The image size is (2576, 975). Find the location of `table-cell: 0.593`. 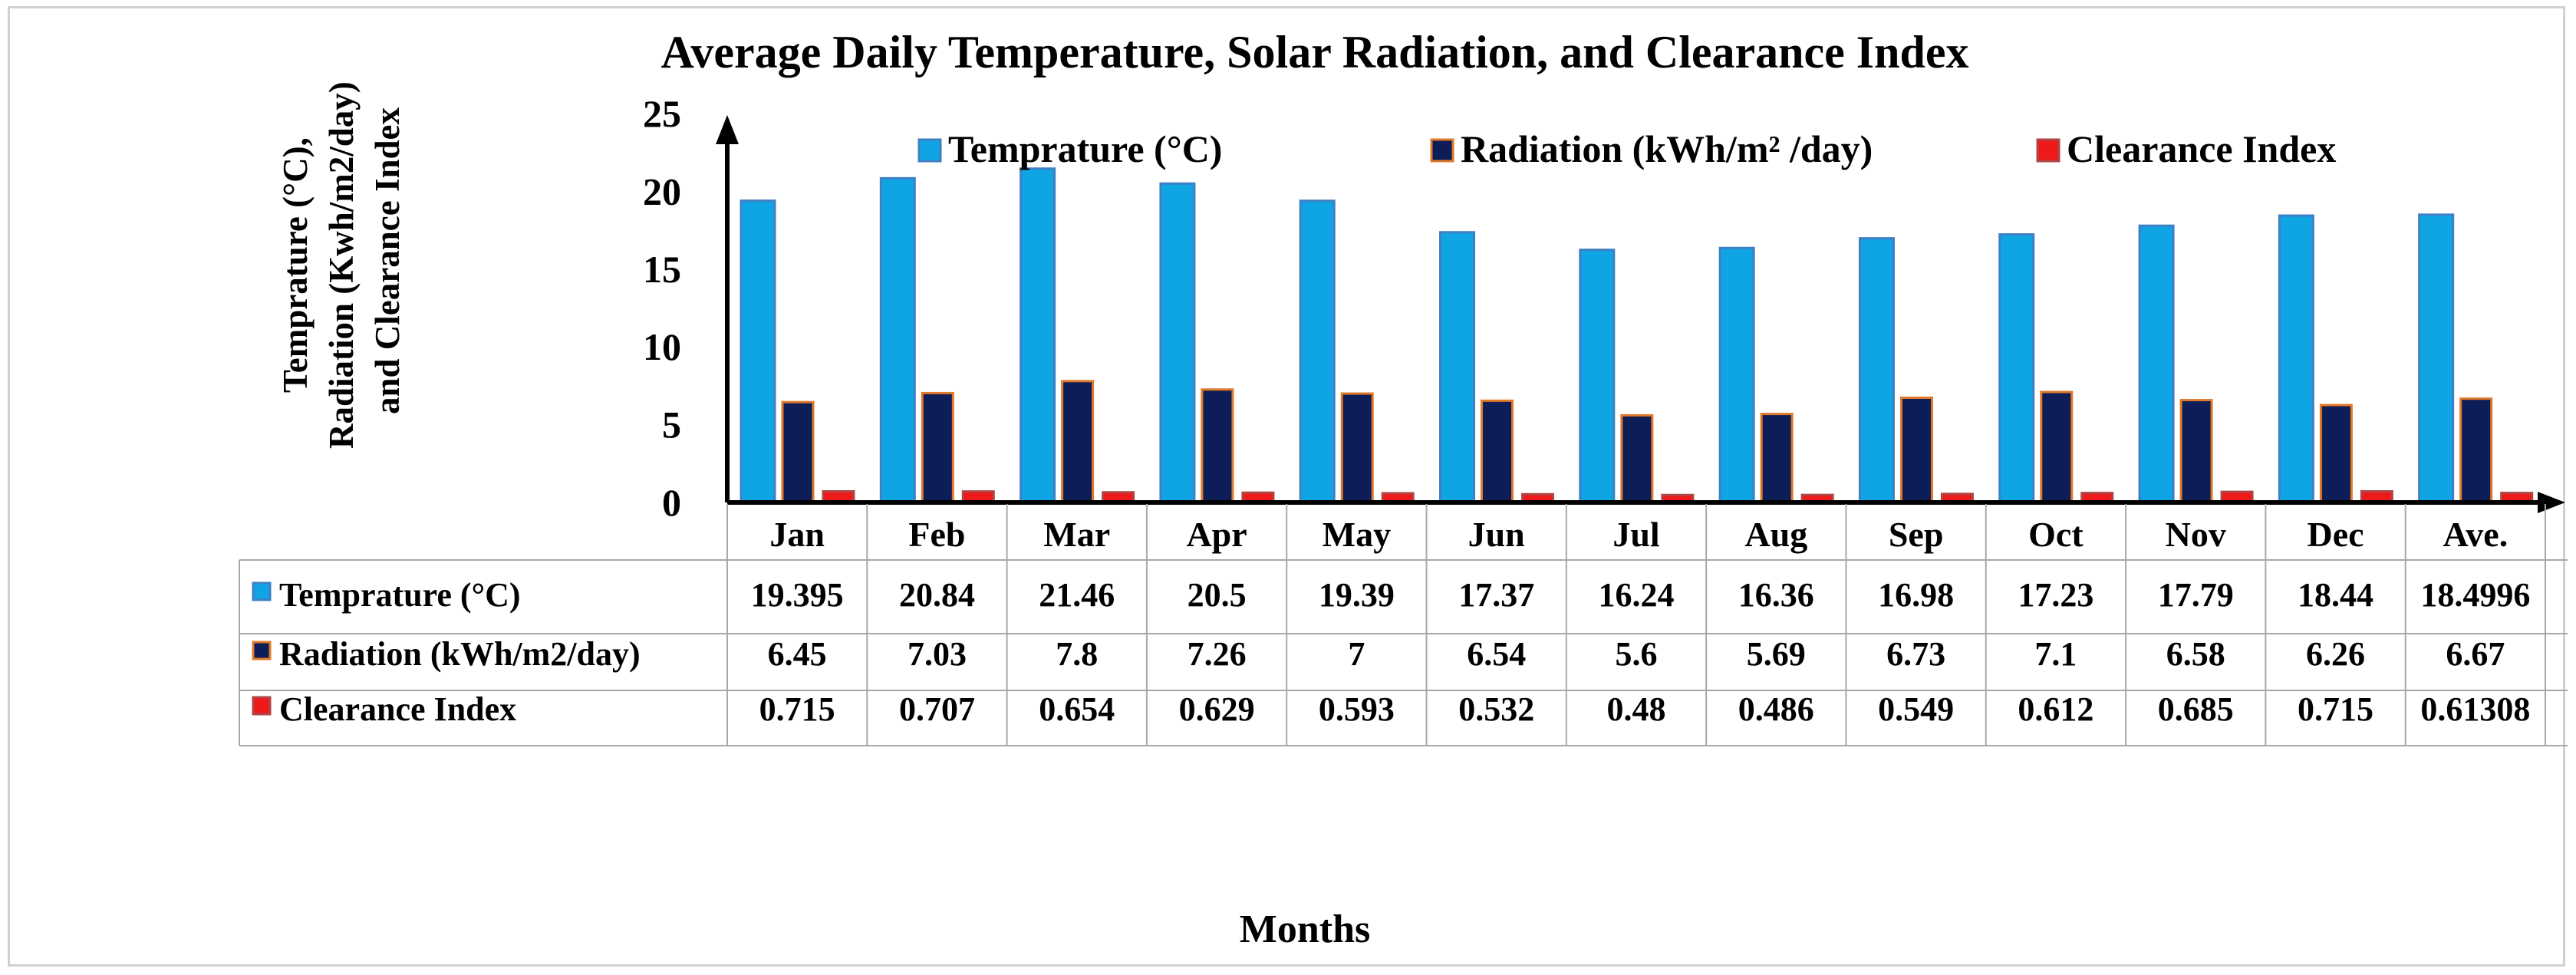

table-cell: 0.593 is located at coordinates (1357, 709).